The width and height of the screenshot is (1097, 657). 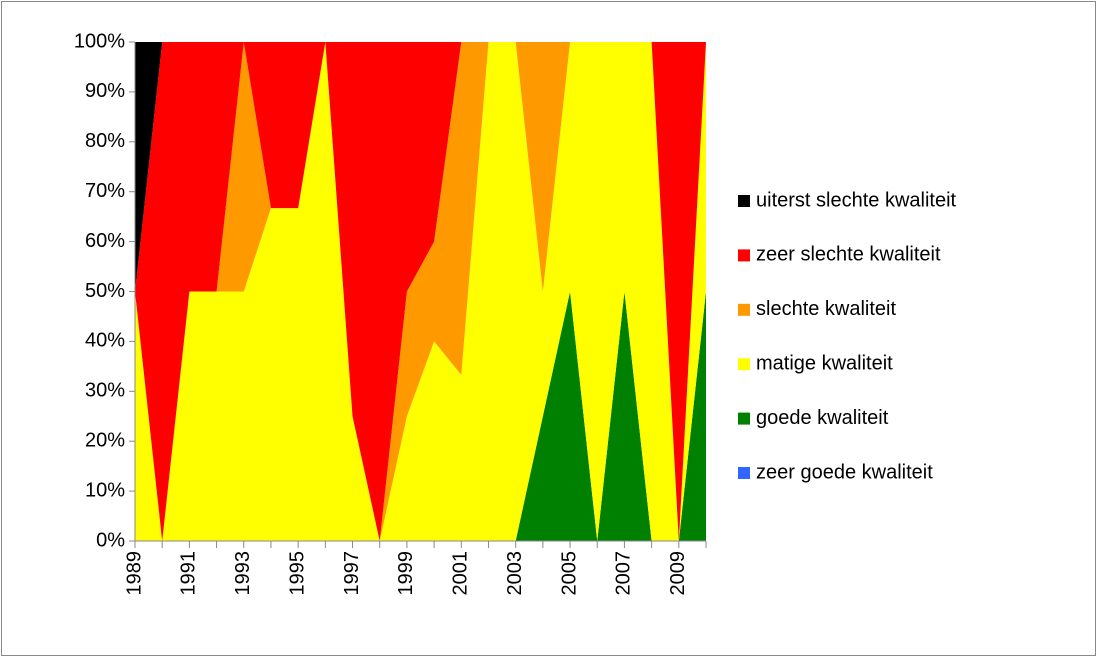 What do you see at coordinates (848, 255) in the screenshot?
I see `legend-label: zeer slechte kwaliteit` at bounding box center [848, 255].